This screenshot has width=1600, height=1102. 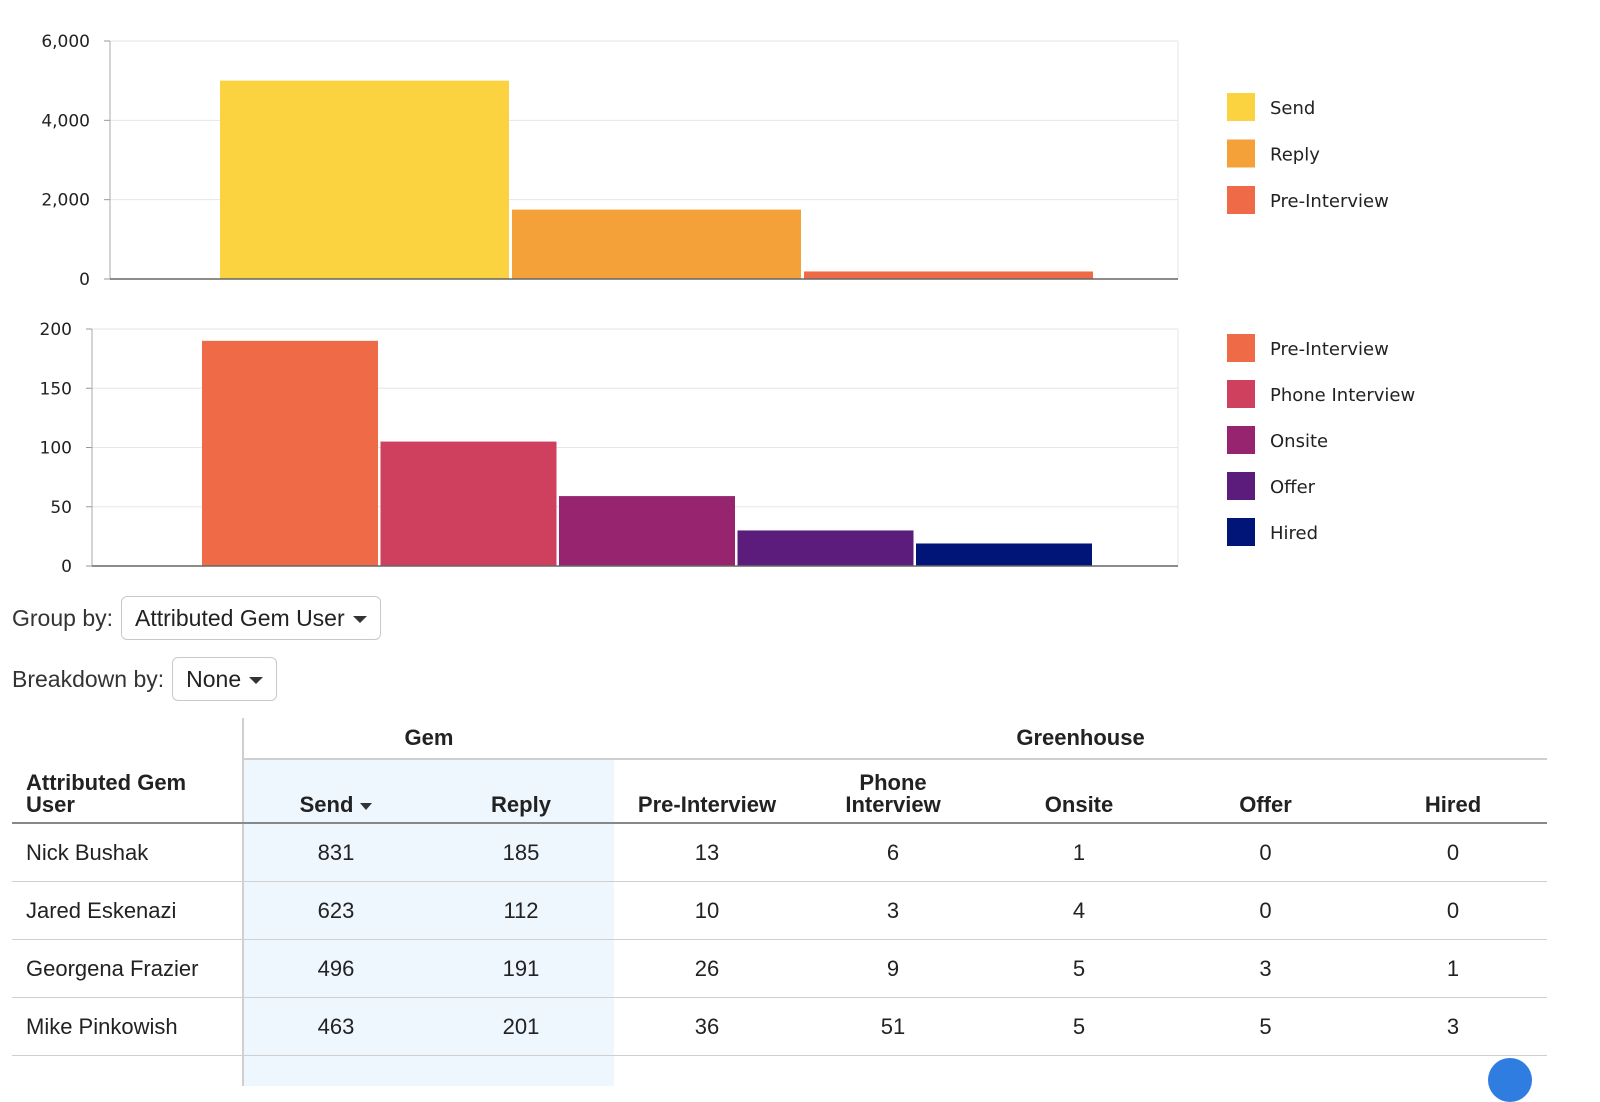 What do you see at coordinates (1266, 1026) in the screenshot?
I see `cell-offer: 5` at bounding box center [1266, 1026].